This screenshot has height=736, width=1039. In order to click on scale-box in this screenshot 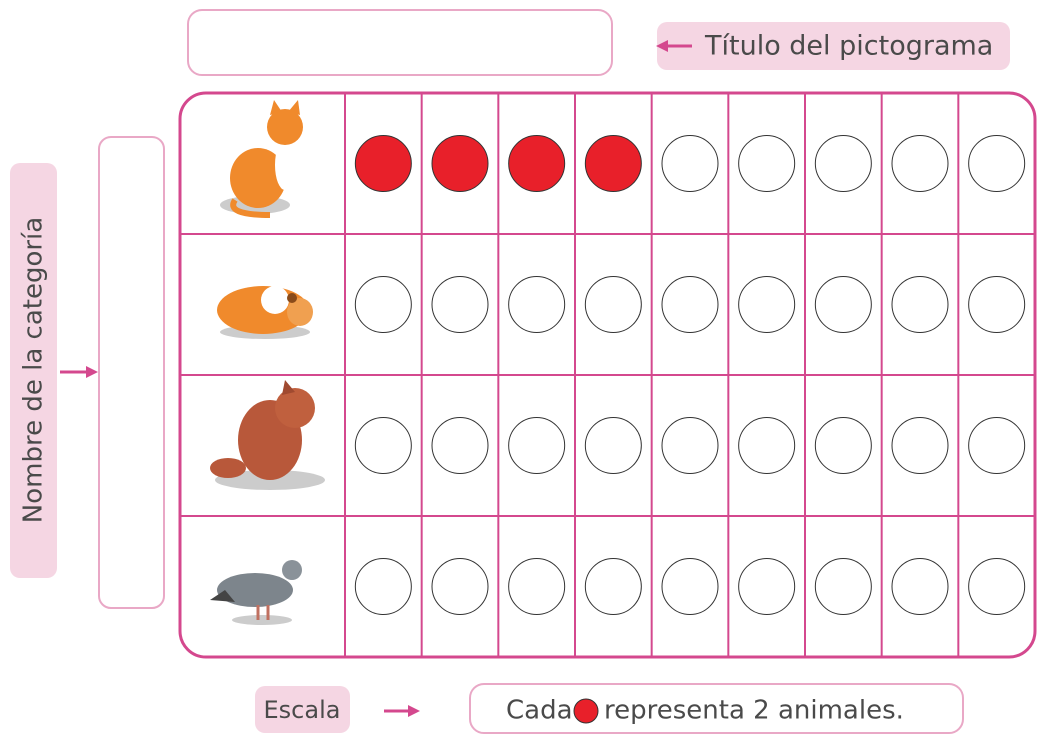, I will do `click(716, 708)`.